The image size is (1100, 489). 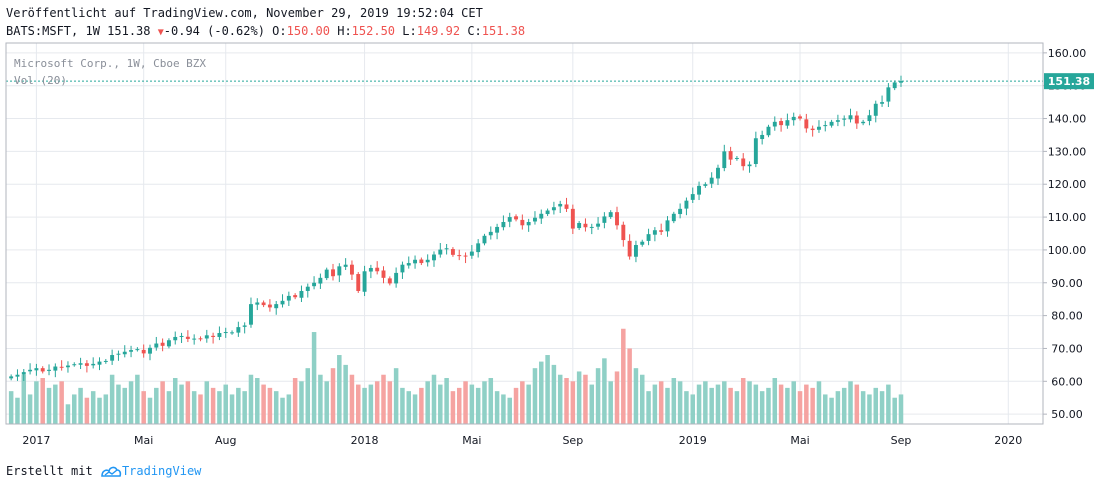 What do you see at coordinates (40, 80) in the screenshot?
I see `volume-legend: Vol (20)` at bounding box center [40, 80].